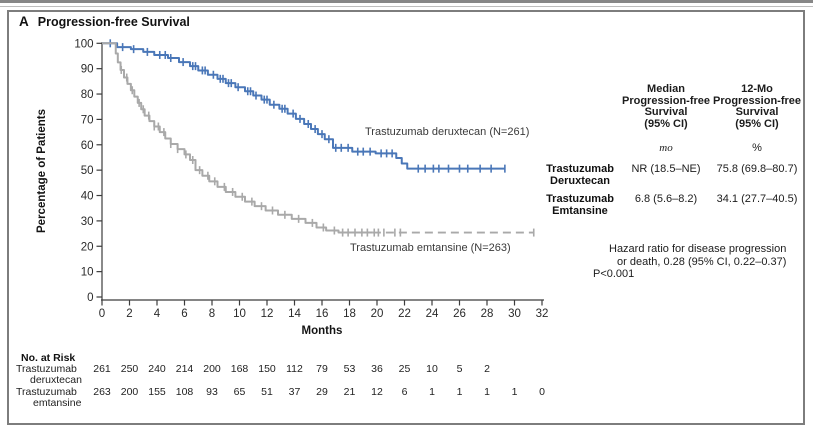 The width and height of the screenshot is (813, 432). I want to click on x-tick-label: 30, so click(514, 314).